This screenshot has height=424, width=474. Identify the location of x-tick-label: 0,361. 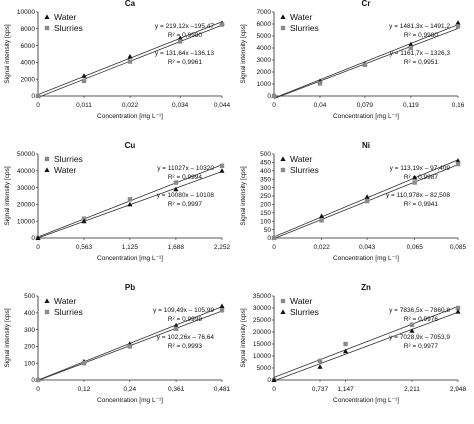
(176, 389).